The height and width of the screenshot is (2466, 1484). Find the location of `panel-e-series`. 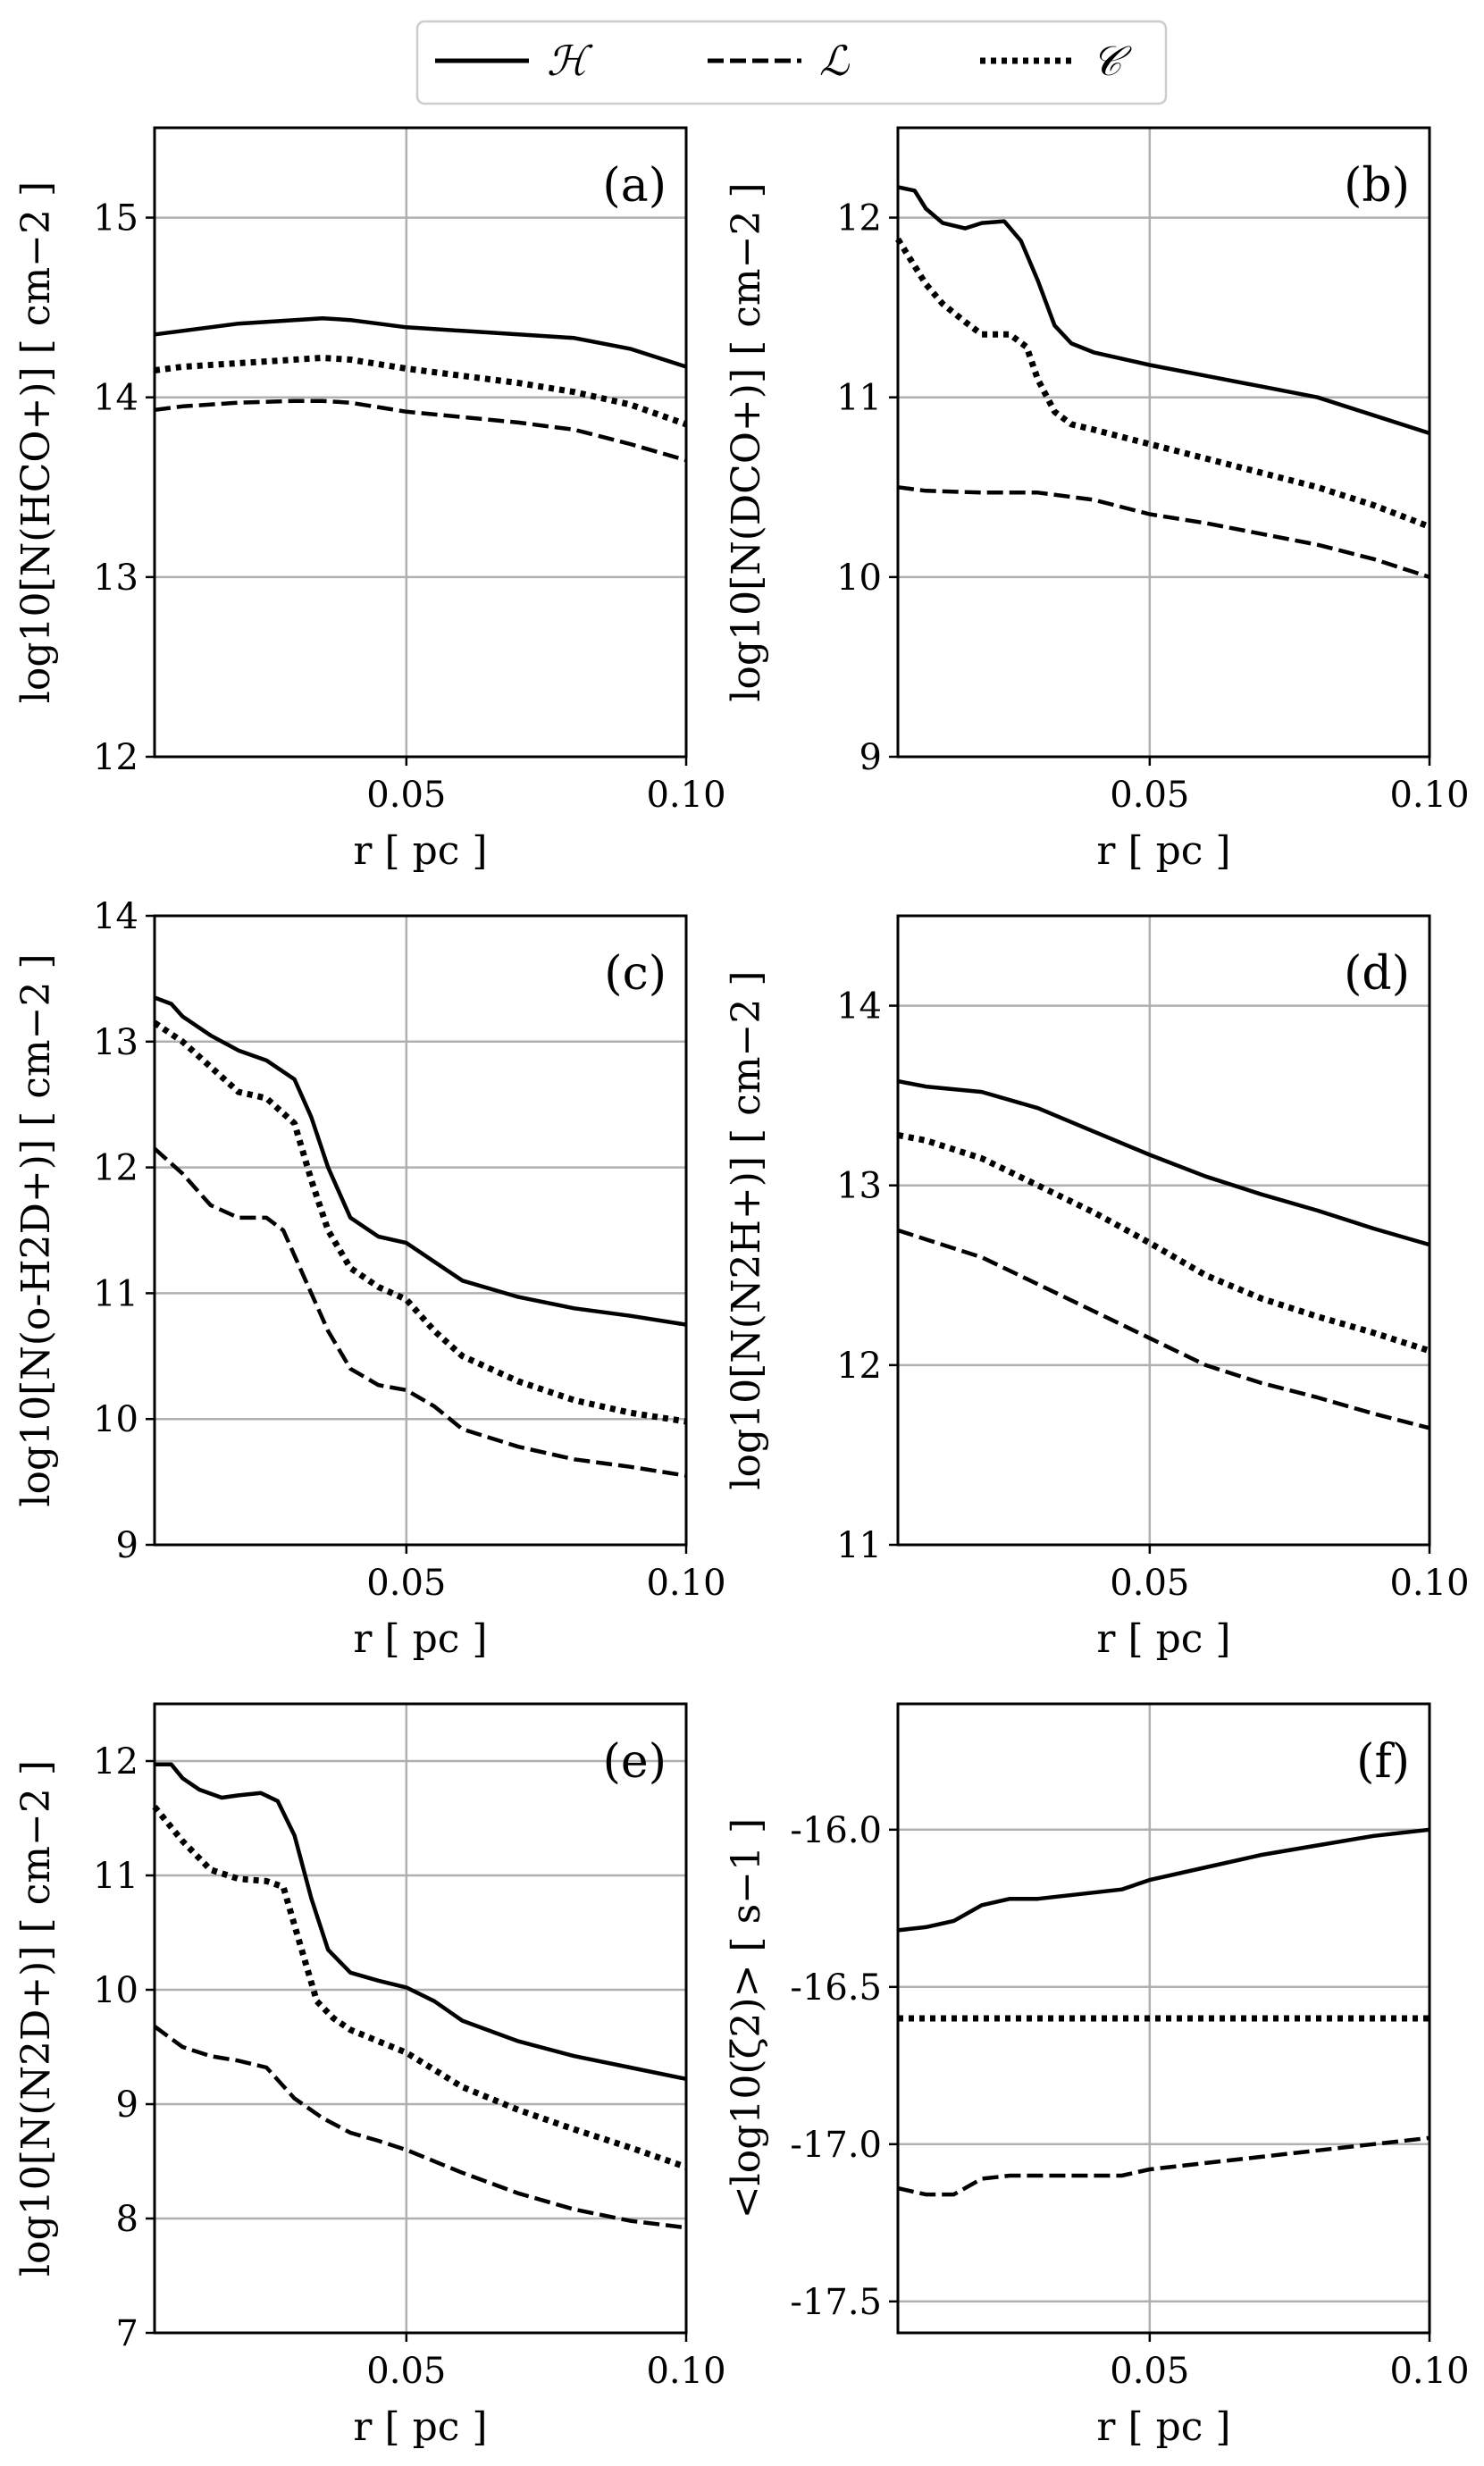

panel-e-series is located at coordinates (420, 1996).